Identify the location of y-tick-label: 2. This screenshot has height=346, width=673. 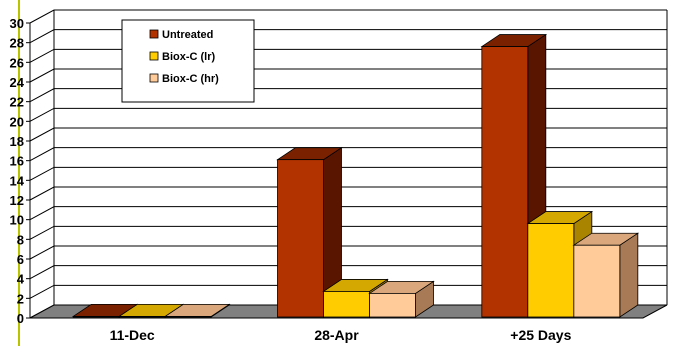
(20, 298).